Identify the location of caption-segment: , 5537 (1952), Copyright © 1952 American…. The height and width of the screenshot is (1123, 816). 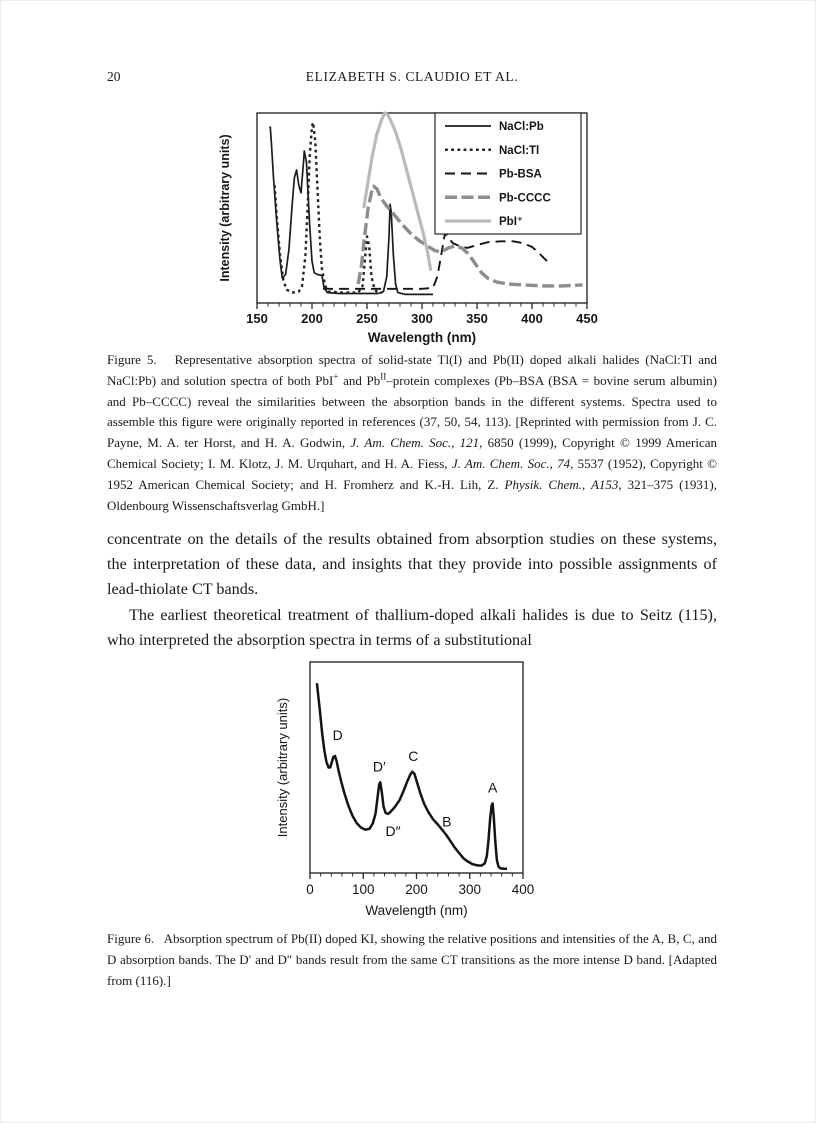
(412, 473).